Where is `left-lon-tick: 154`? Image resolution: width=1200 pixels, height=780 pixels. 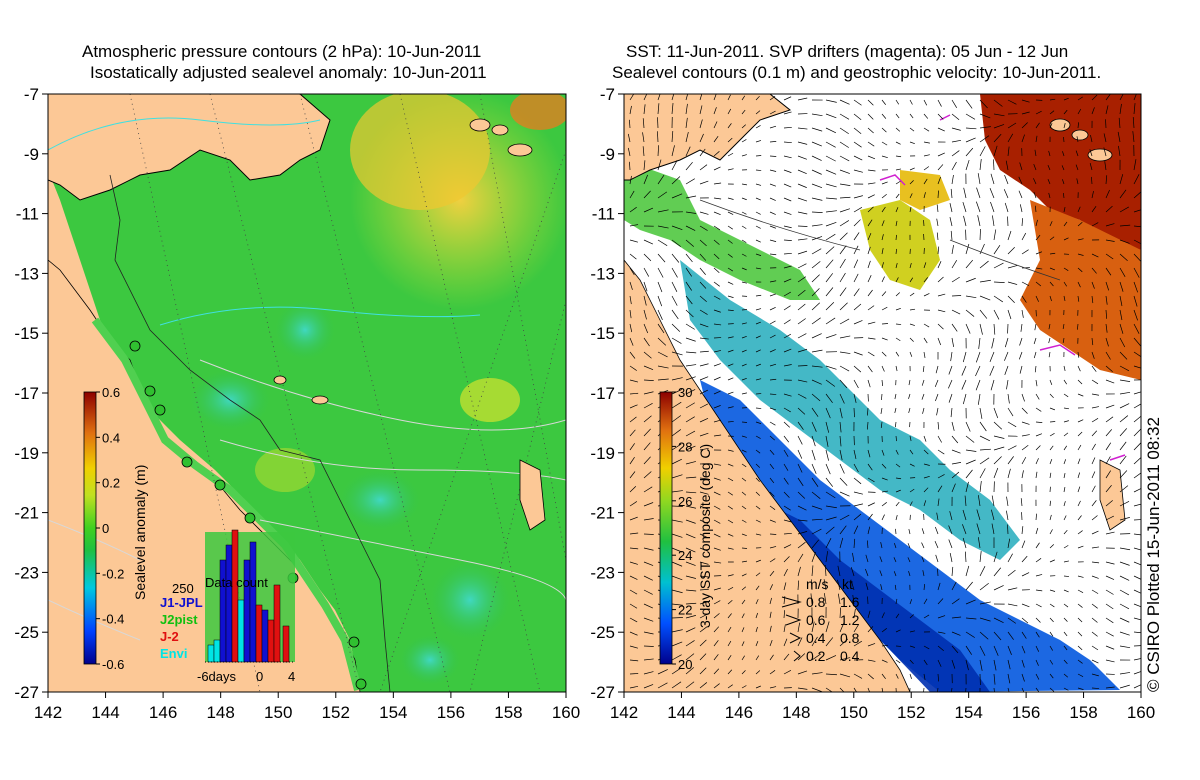 left-lon-tick: 154 is located at coordinates (393, 712).